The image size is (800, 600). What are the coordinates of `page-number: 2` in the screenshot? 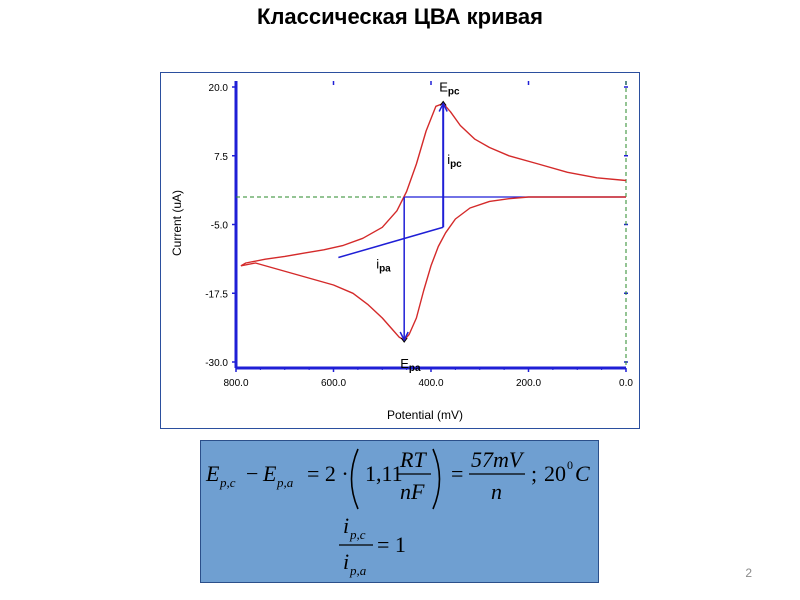 It's located at (748, 573).